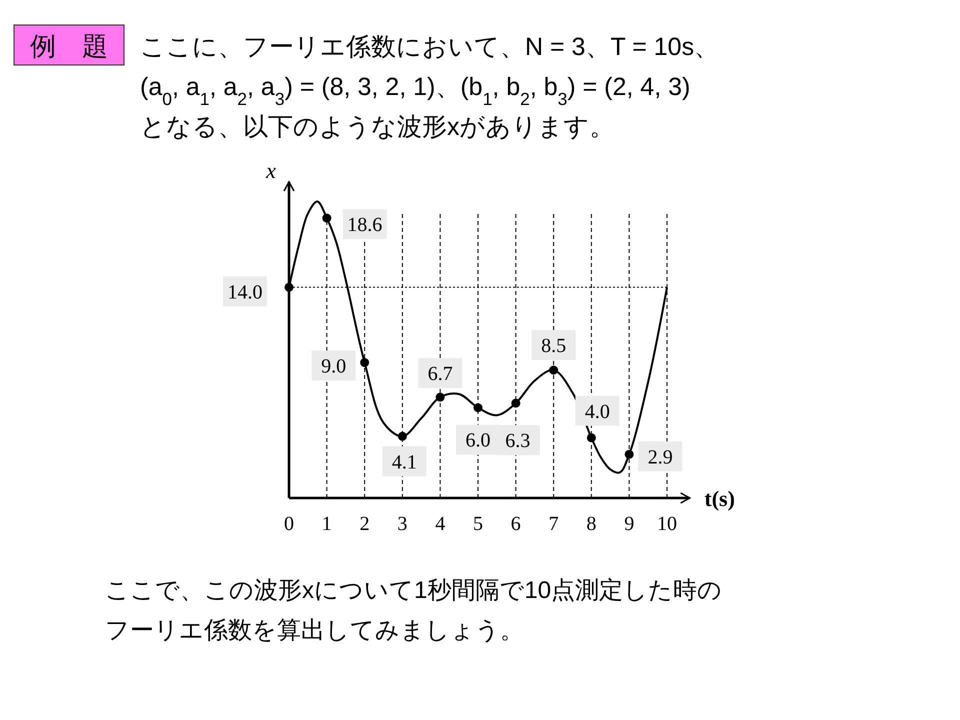 The height and width of the screenshot is (720, 960). Describe the element at coordinates (289, 524) in the screenshot. I see `x-tick-label: 0` at that location.